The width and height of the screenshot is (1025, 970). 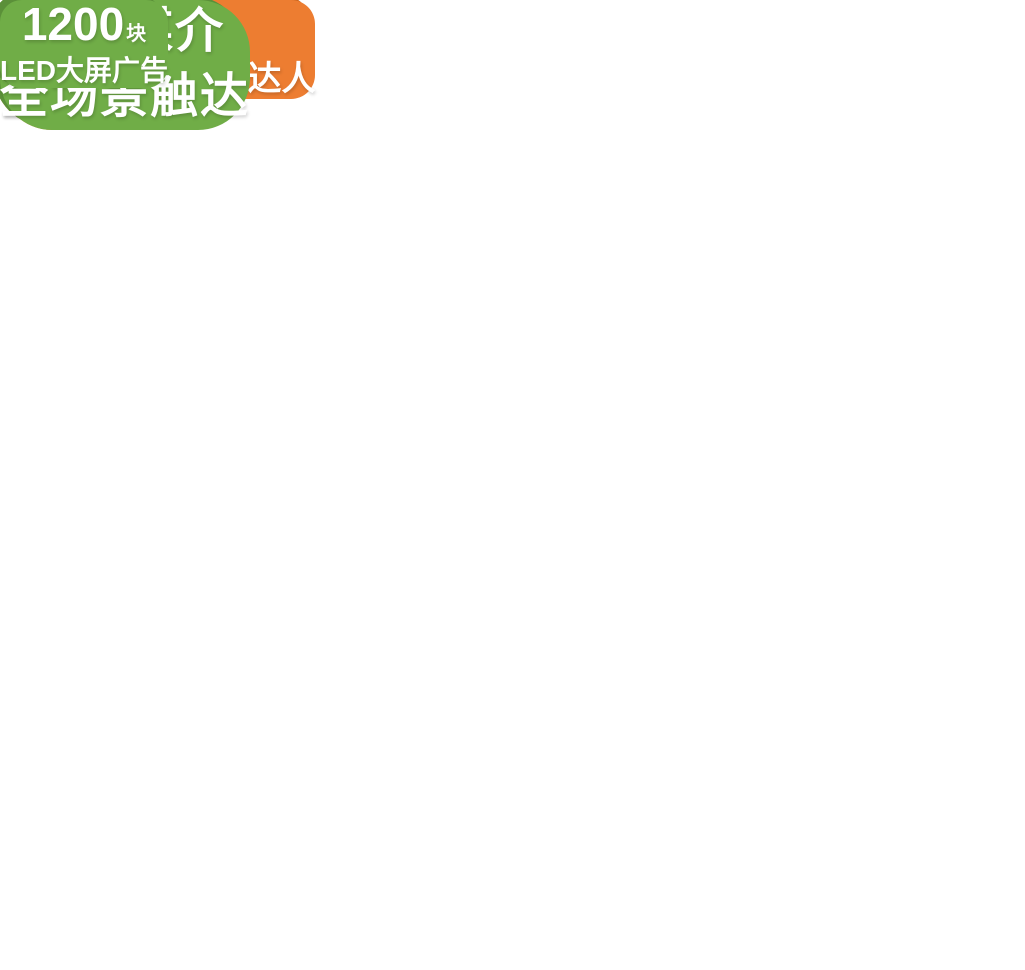 What do you see at coordinates (136, 34) in the screenshot?
I see `led-screen-ad-unit: 块` at bounding box center [136, 34].